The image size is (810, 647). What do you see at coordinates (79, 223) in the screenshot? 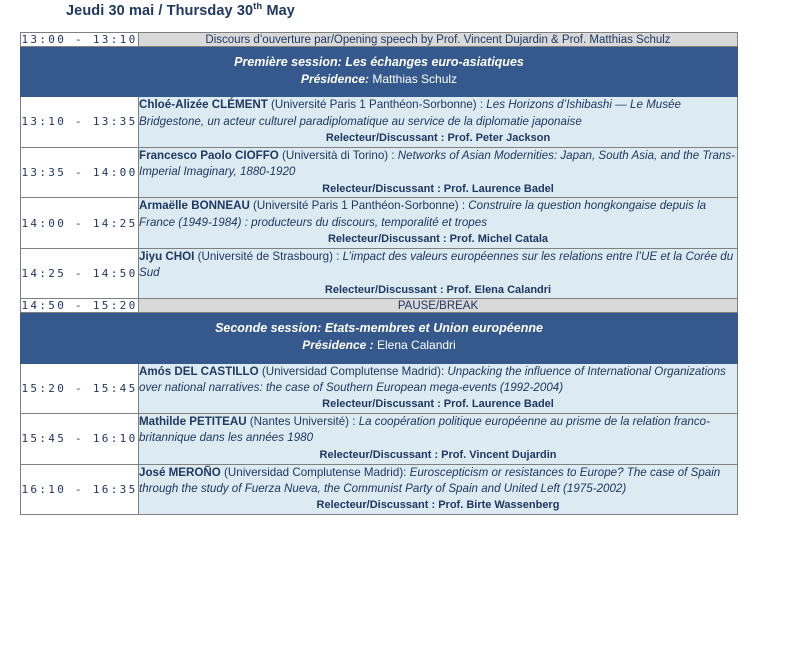
I see `time-slot: 14:00 - 14:25` at bounding box center [79, 223].